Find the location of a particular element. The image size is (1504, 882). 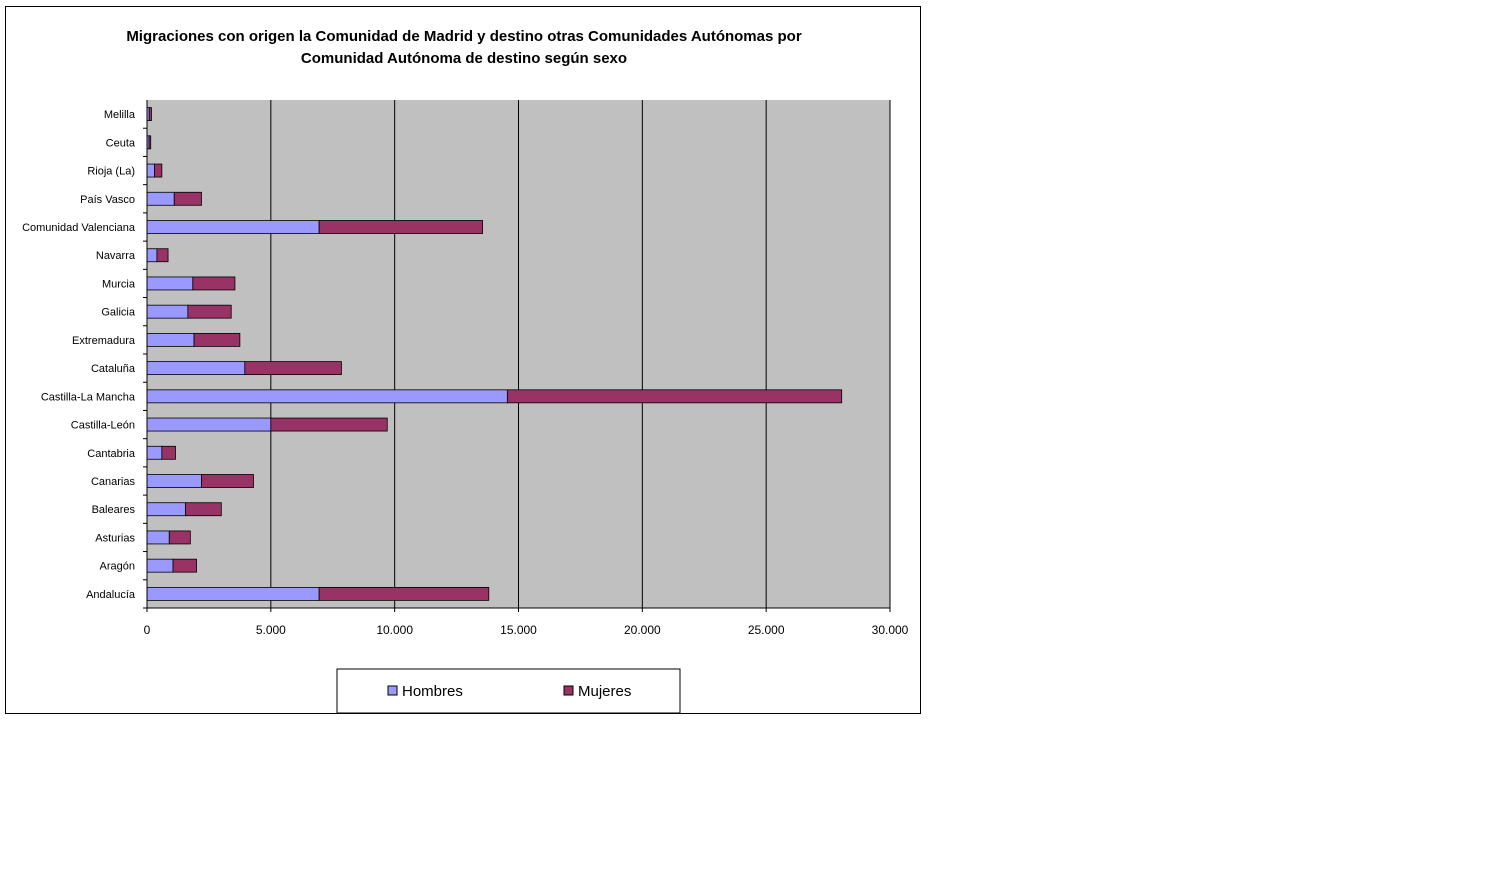

x-tick-label: 30.000 is located at coordinates (890, 630).